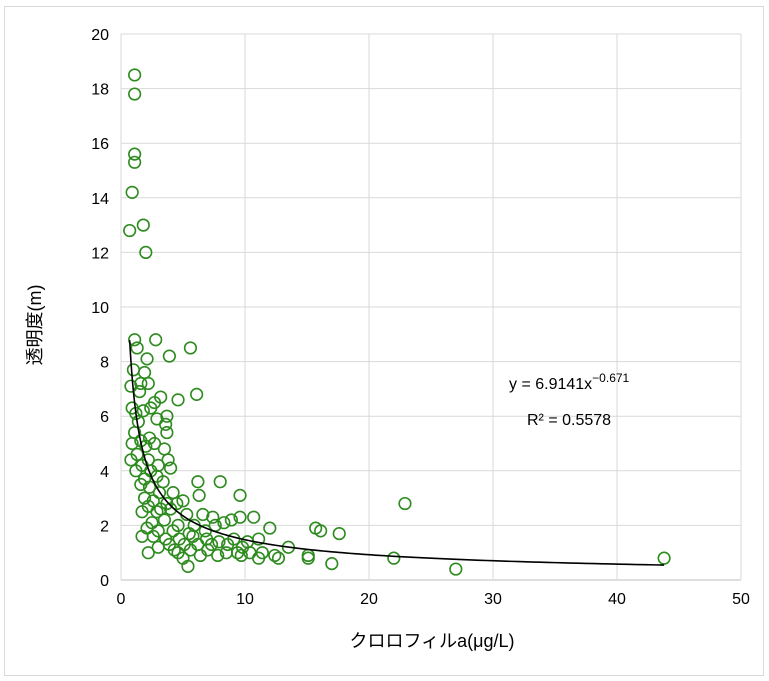  I want to click on y-axis-title: 透明度(m), so click(35, 325).